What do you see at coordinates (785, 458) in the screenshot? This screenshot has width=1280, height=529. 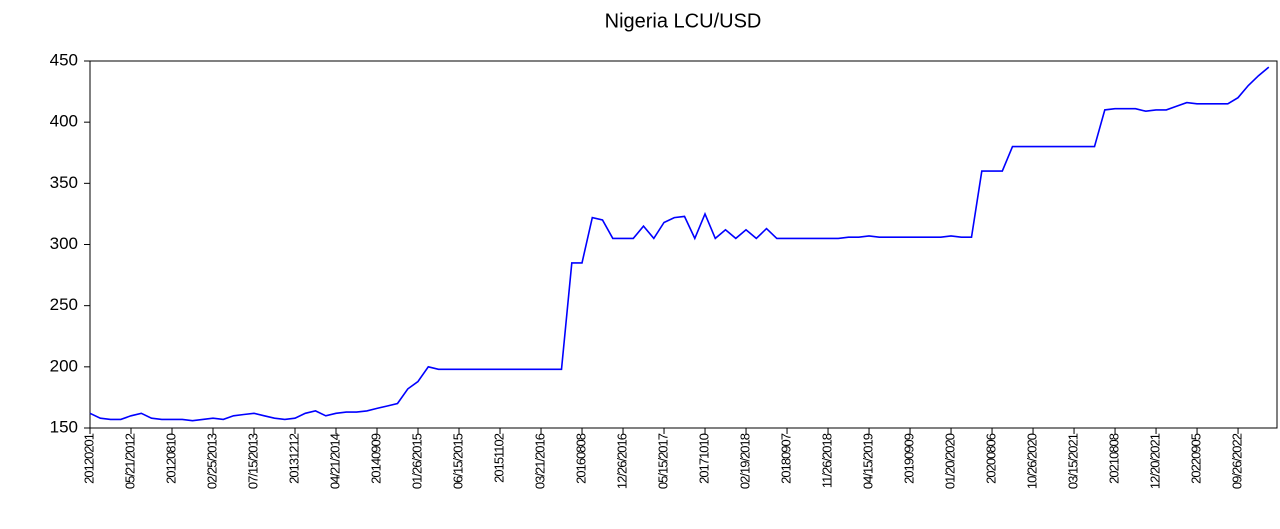 I see `x-tick-label: 20180907` at bounding box center [785, 458].